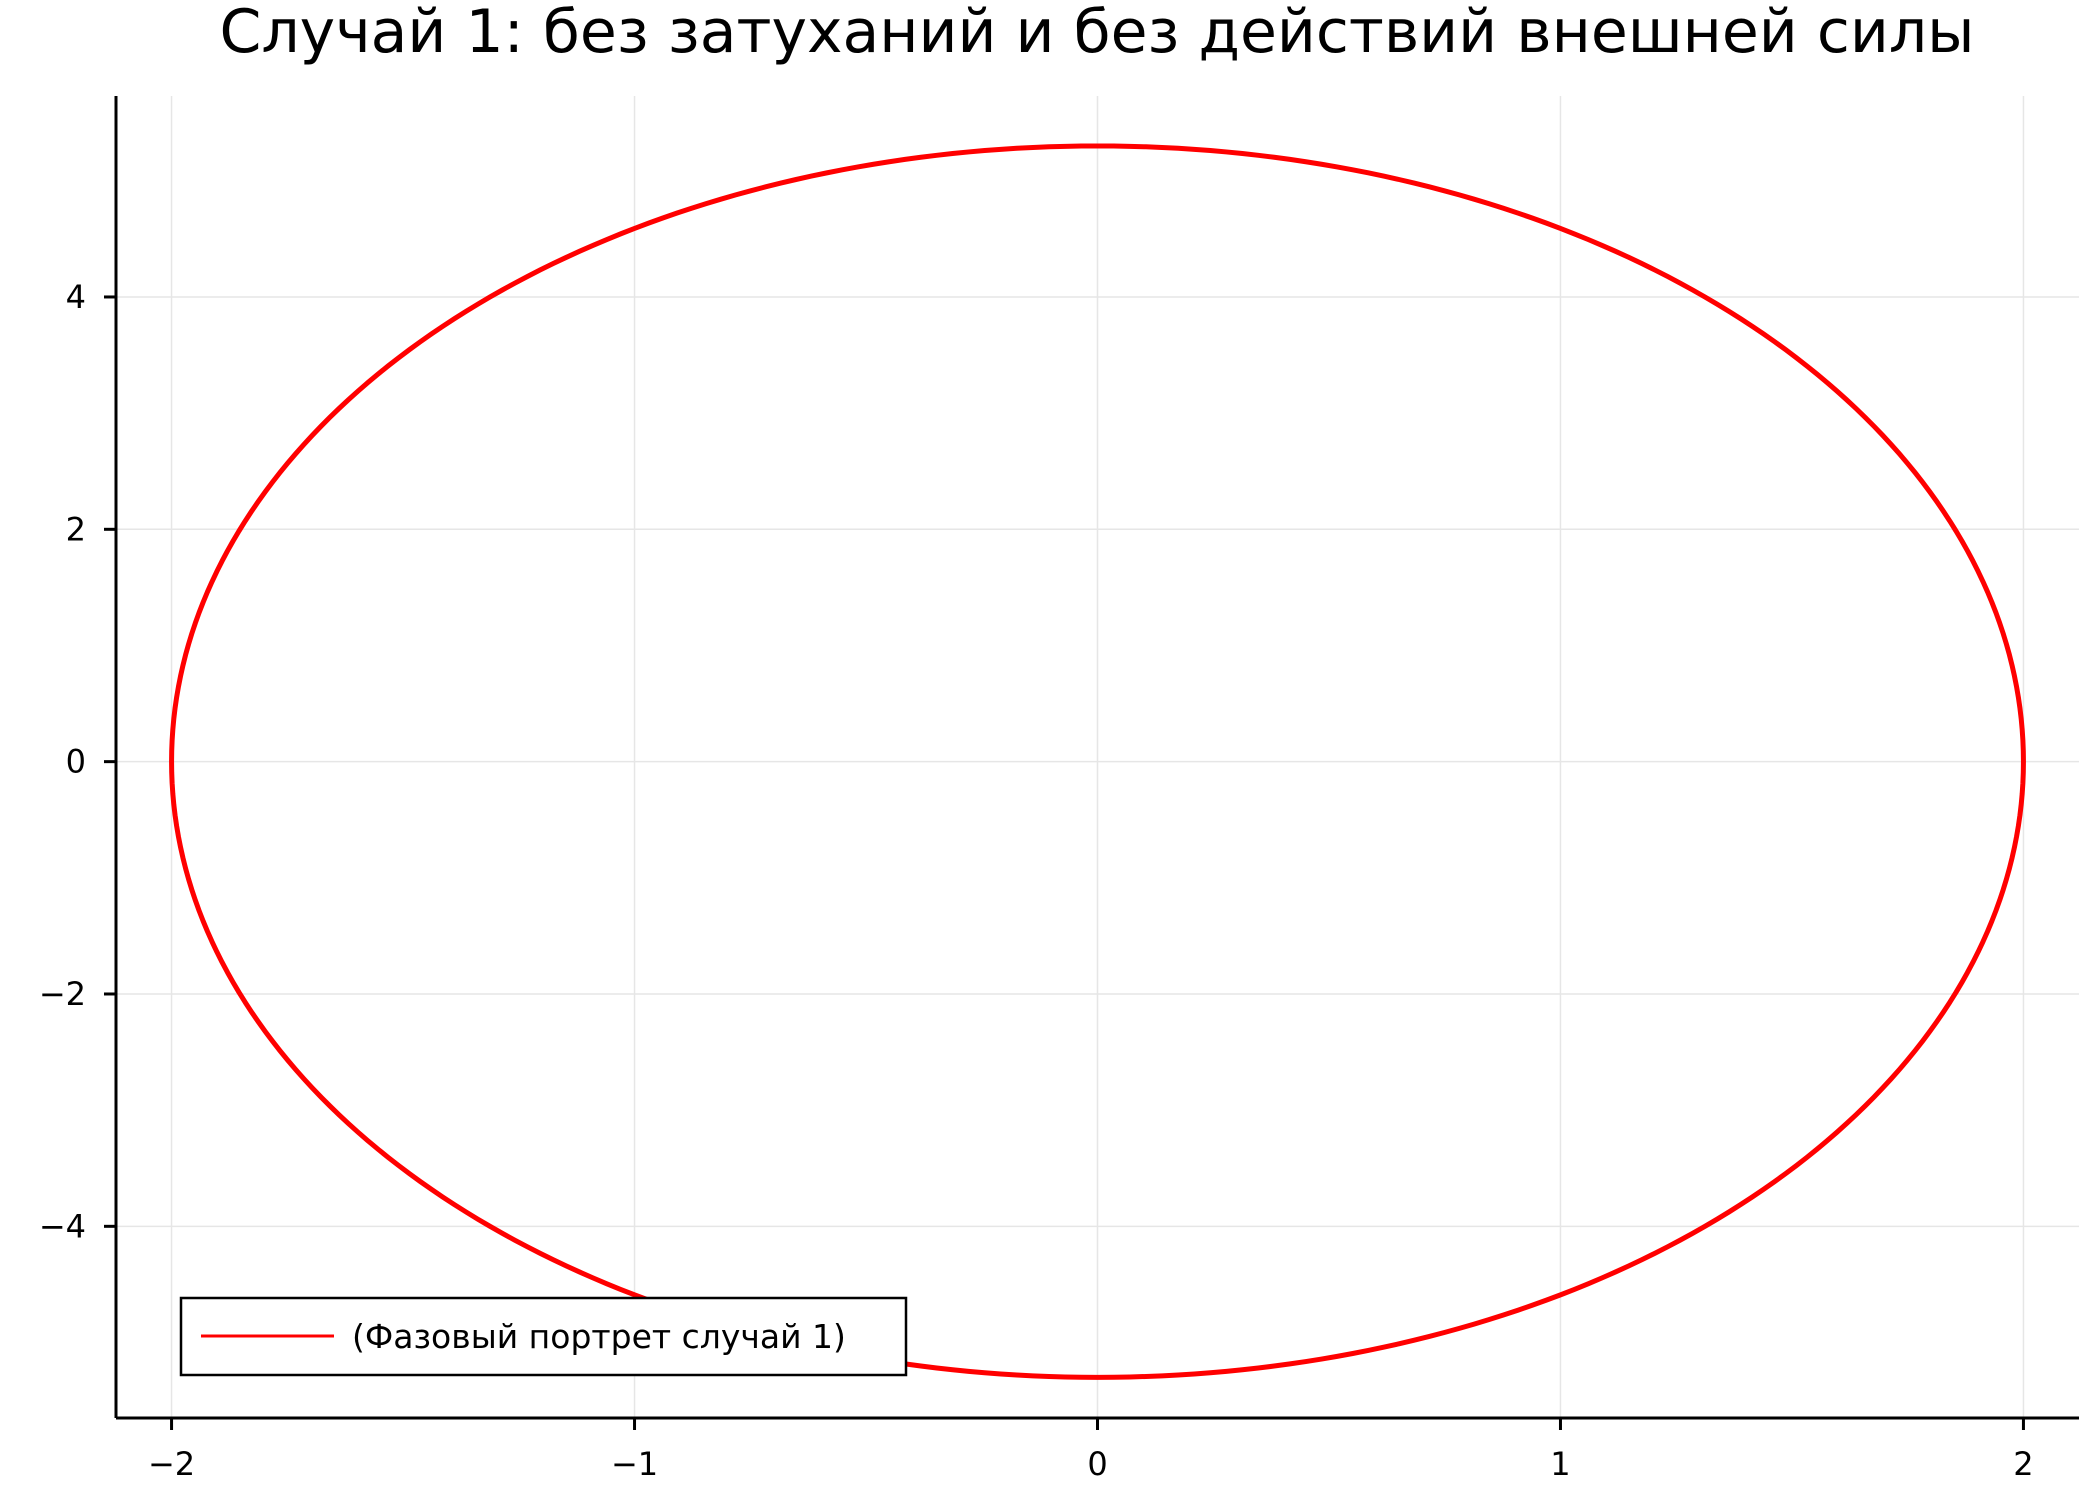 This screenshot has width=2100, height=1500. I want to click on y-tick-label: 0, so click(76, 762).